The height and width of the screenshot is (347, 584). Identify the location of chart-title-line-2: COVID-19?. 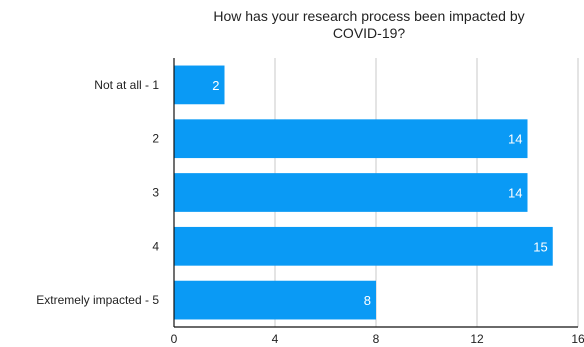
(369, 33).